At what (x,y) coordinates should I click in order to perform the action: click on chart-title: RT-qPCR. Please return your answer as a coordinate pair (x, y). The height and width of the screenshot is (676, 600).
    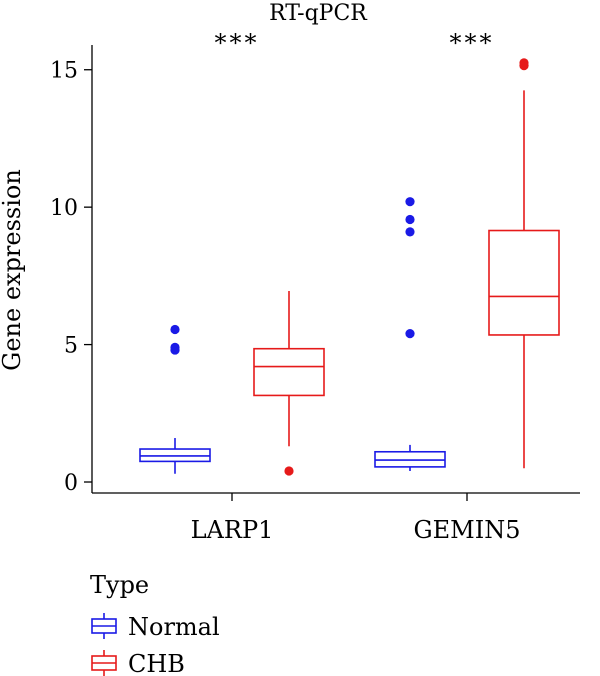
    Looking at the image, I should click on (318, 13).